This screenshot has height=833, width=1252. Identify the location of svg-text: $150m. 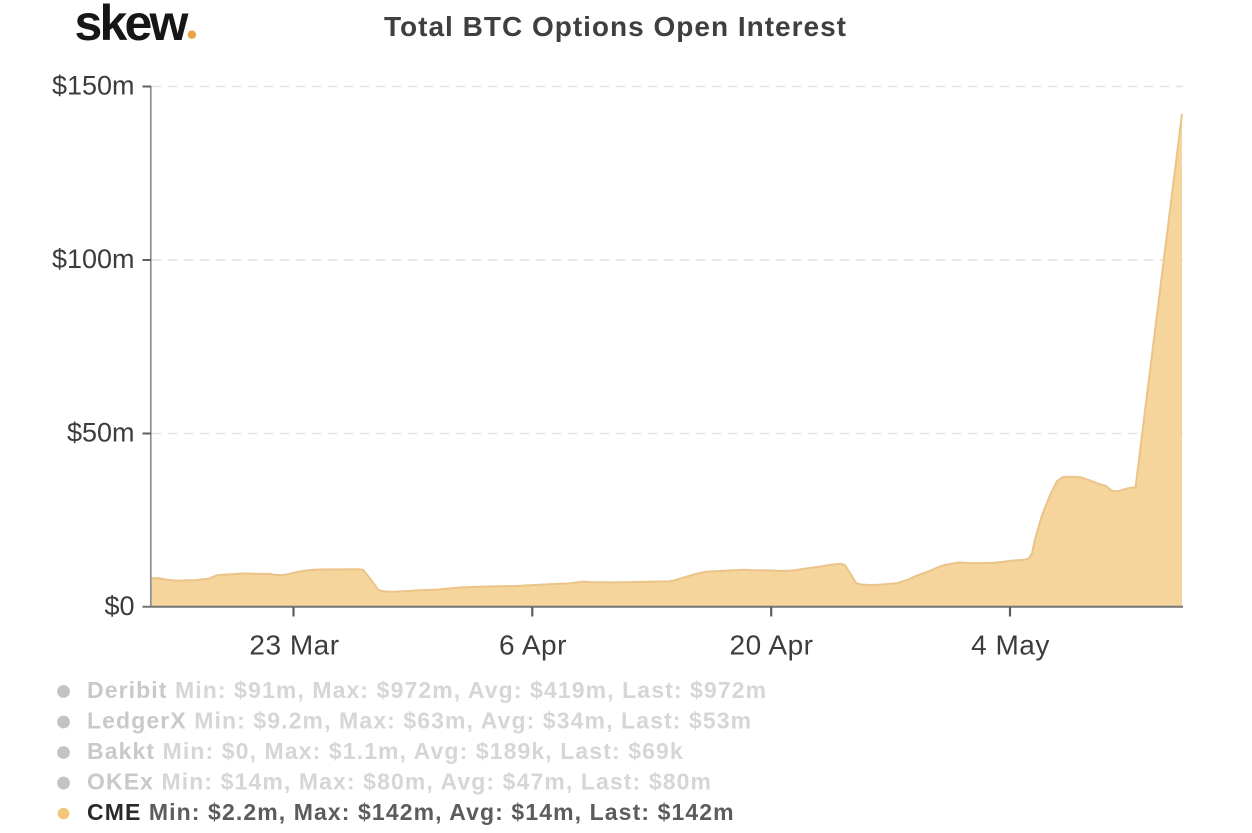
(93, 86).